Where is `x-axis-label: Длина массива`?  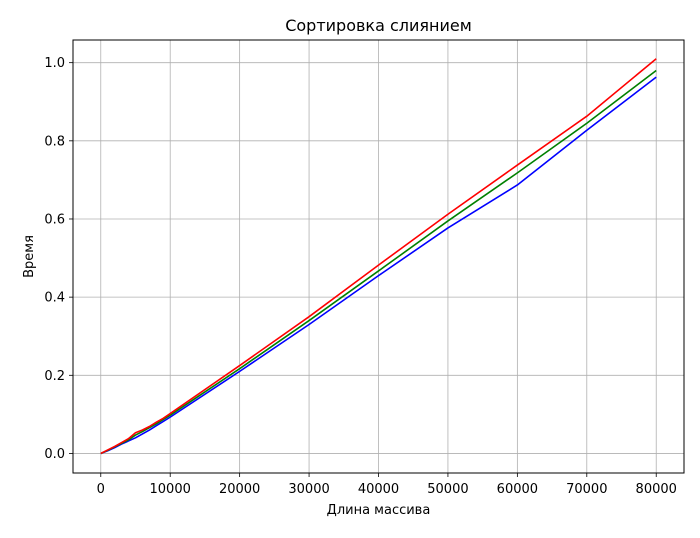
x-axis-label: Длина массива is located at coordinates (379, 510).